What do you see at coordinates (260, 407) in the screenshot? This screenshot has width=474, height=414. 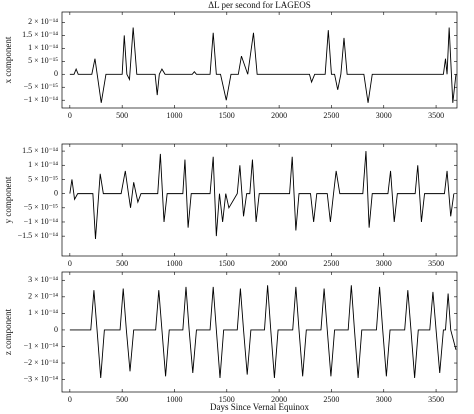 I see `x-axis-label: Days Since Vernal Equinox` at bounding box center [260, 407].